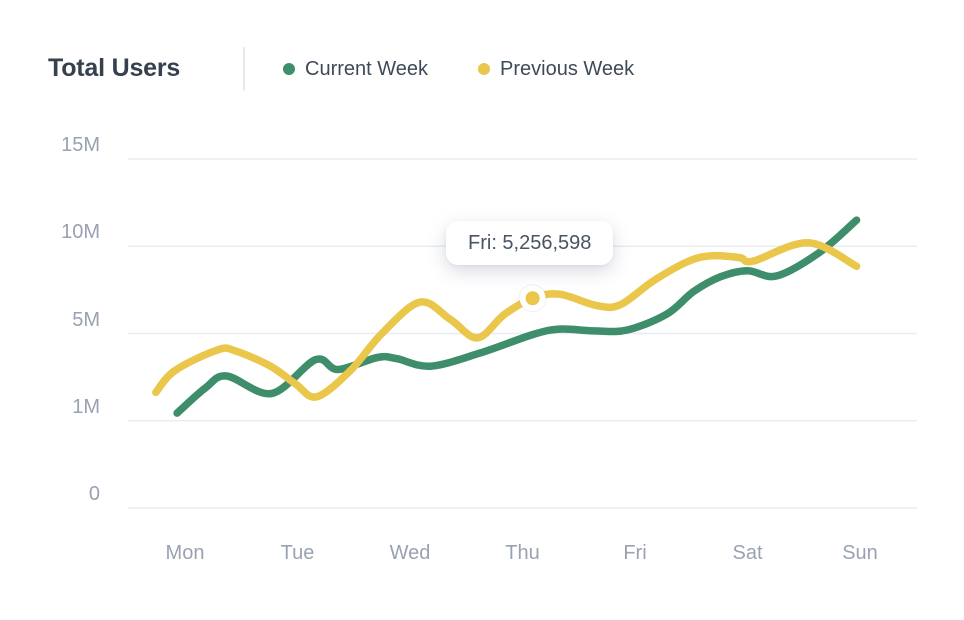 The width and height of the screenshot is (964, 620). What do you see at coordinates (185, 553) in the screenshot?
I see `x-tick-label: Mon` at bounding box center [185, 553].